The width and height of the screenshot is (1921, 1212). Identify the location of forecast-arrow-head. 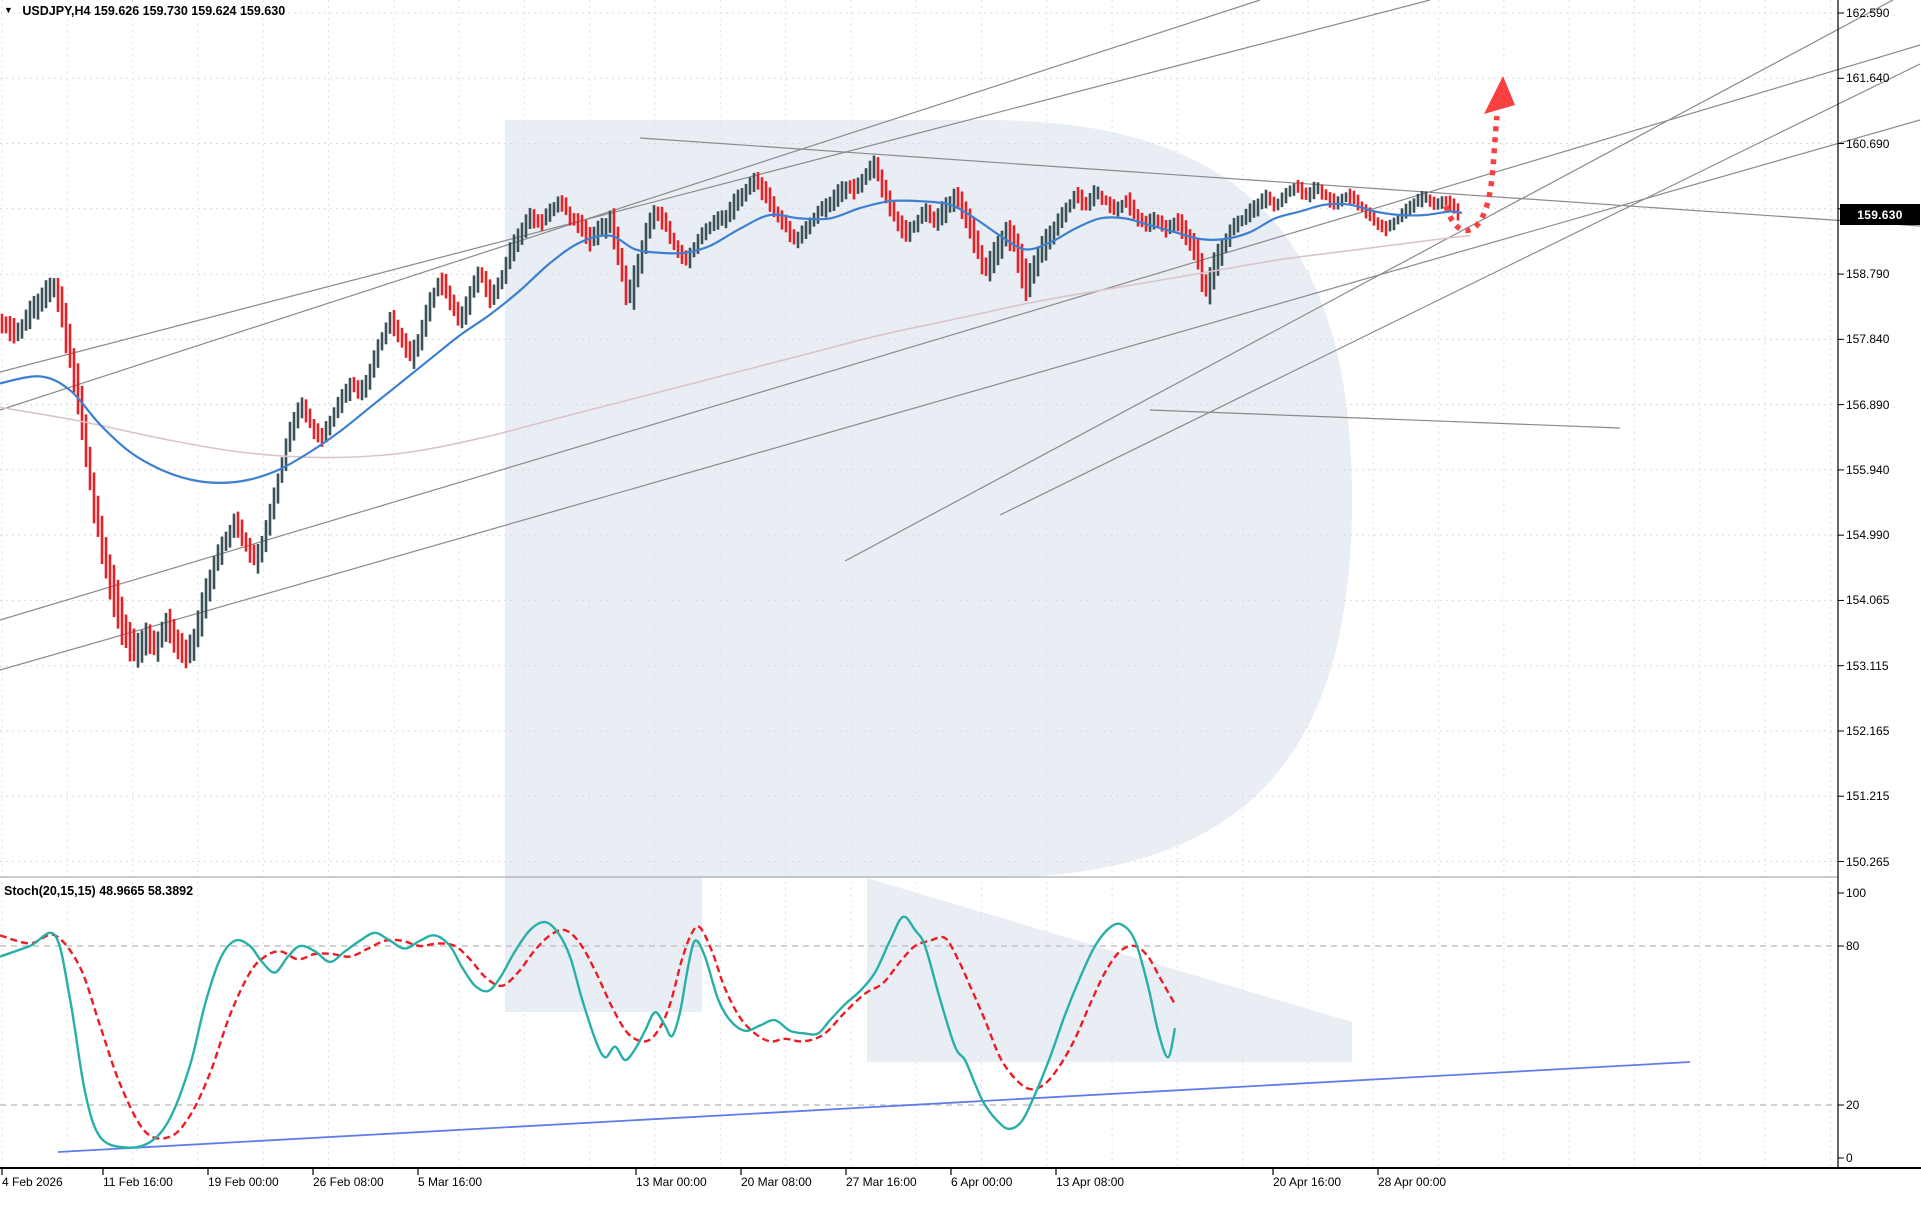
(1499, 95).